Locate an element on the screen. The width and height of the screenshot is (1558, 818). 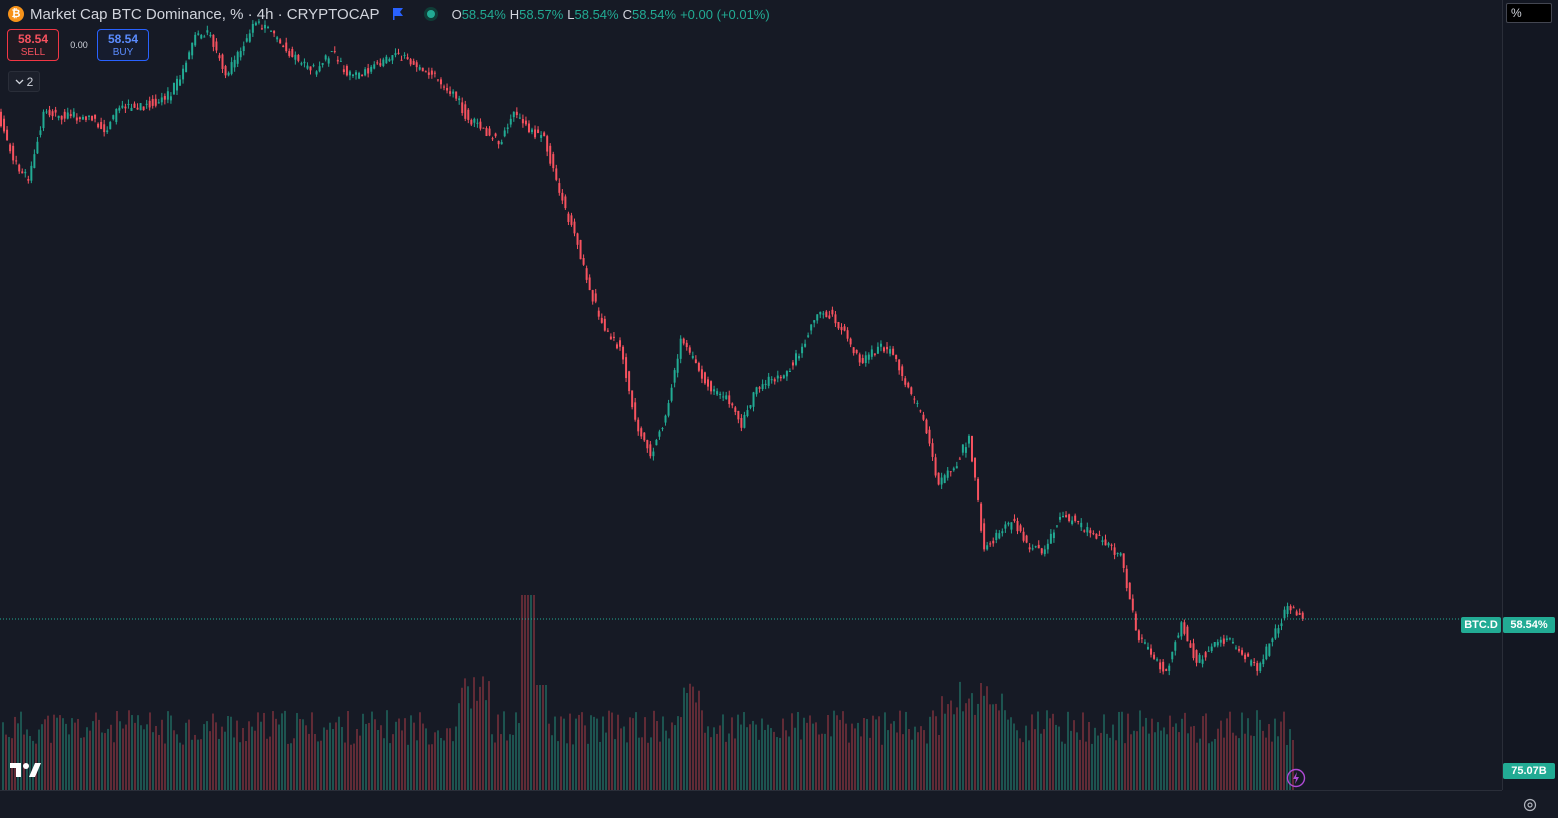
flag-icon is located at coordinates (398, 14).